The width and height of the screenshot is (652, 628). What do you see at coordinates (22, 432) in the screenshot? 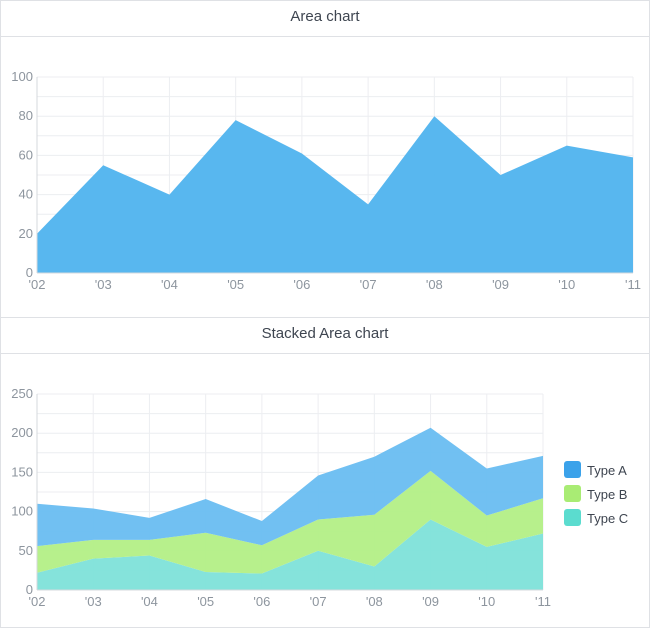
I see `stacked-chart-y-tick-label: 200` at bounding box center [22, 432].